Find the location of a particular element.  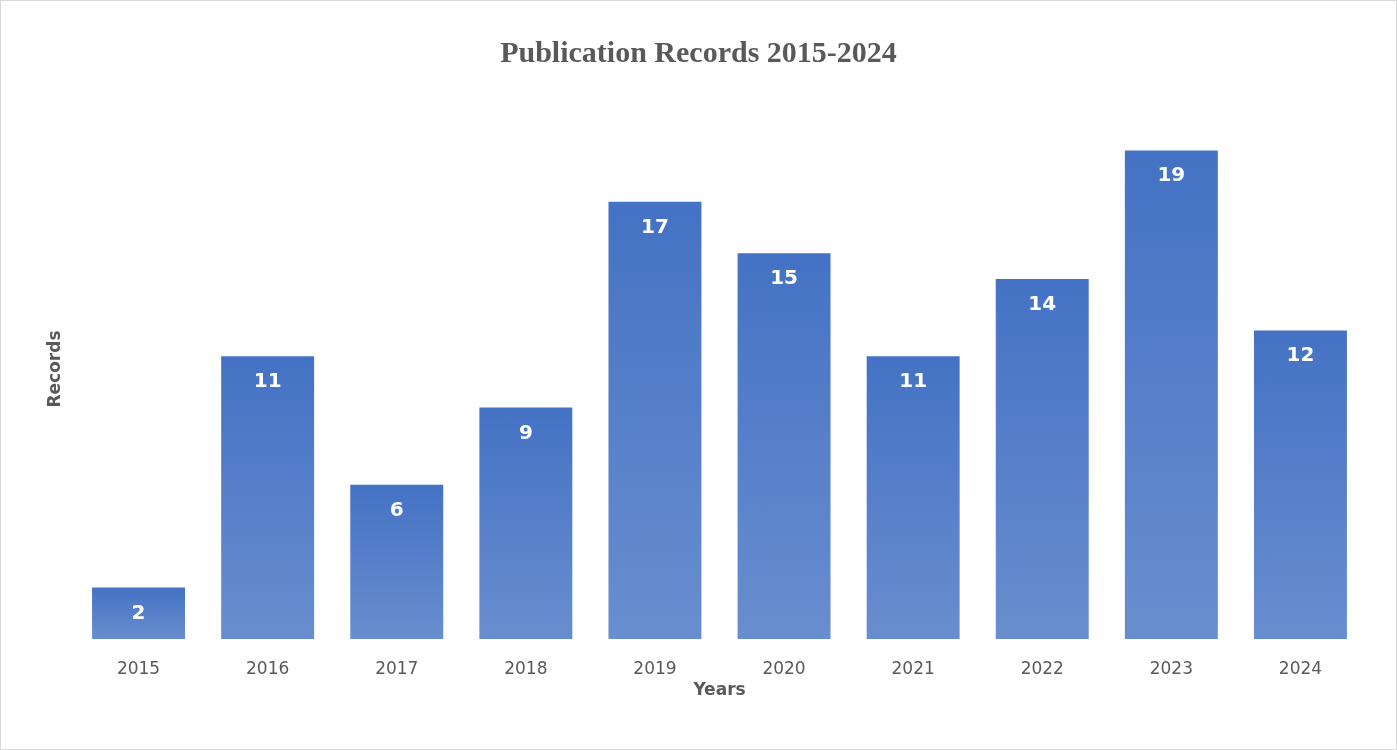

x-tick-label: 2016 is located at coordinates (268, 667).